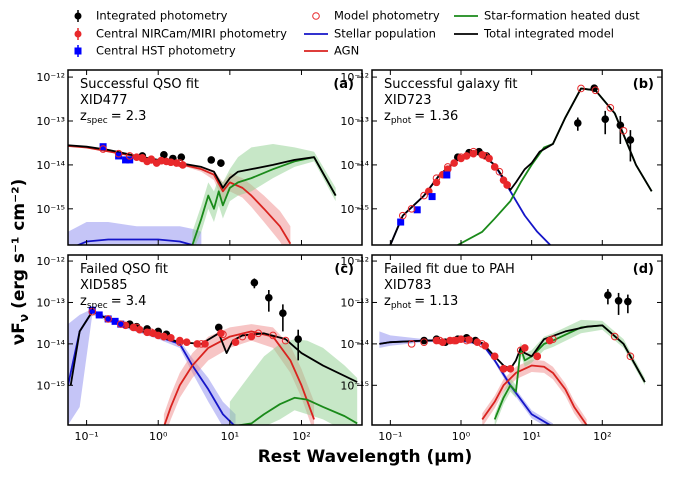  I want to click on x-tick-label: 10¹, so click(230, 436).